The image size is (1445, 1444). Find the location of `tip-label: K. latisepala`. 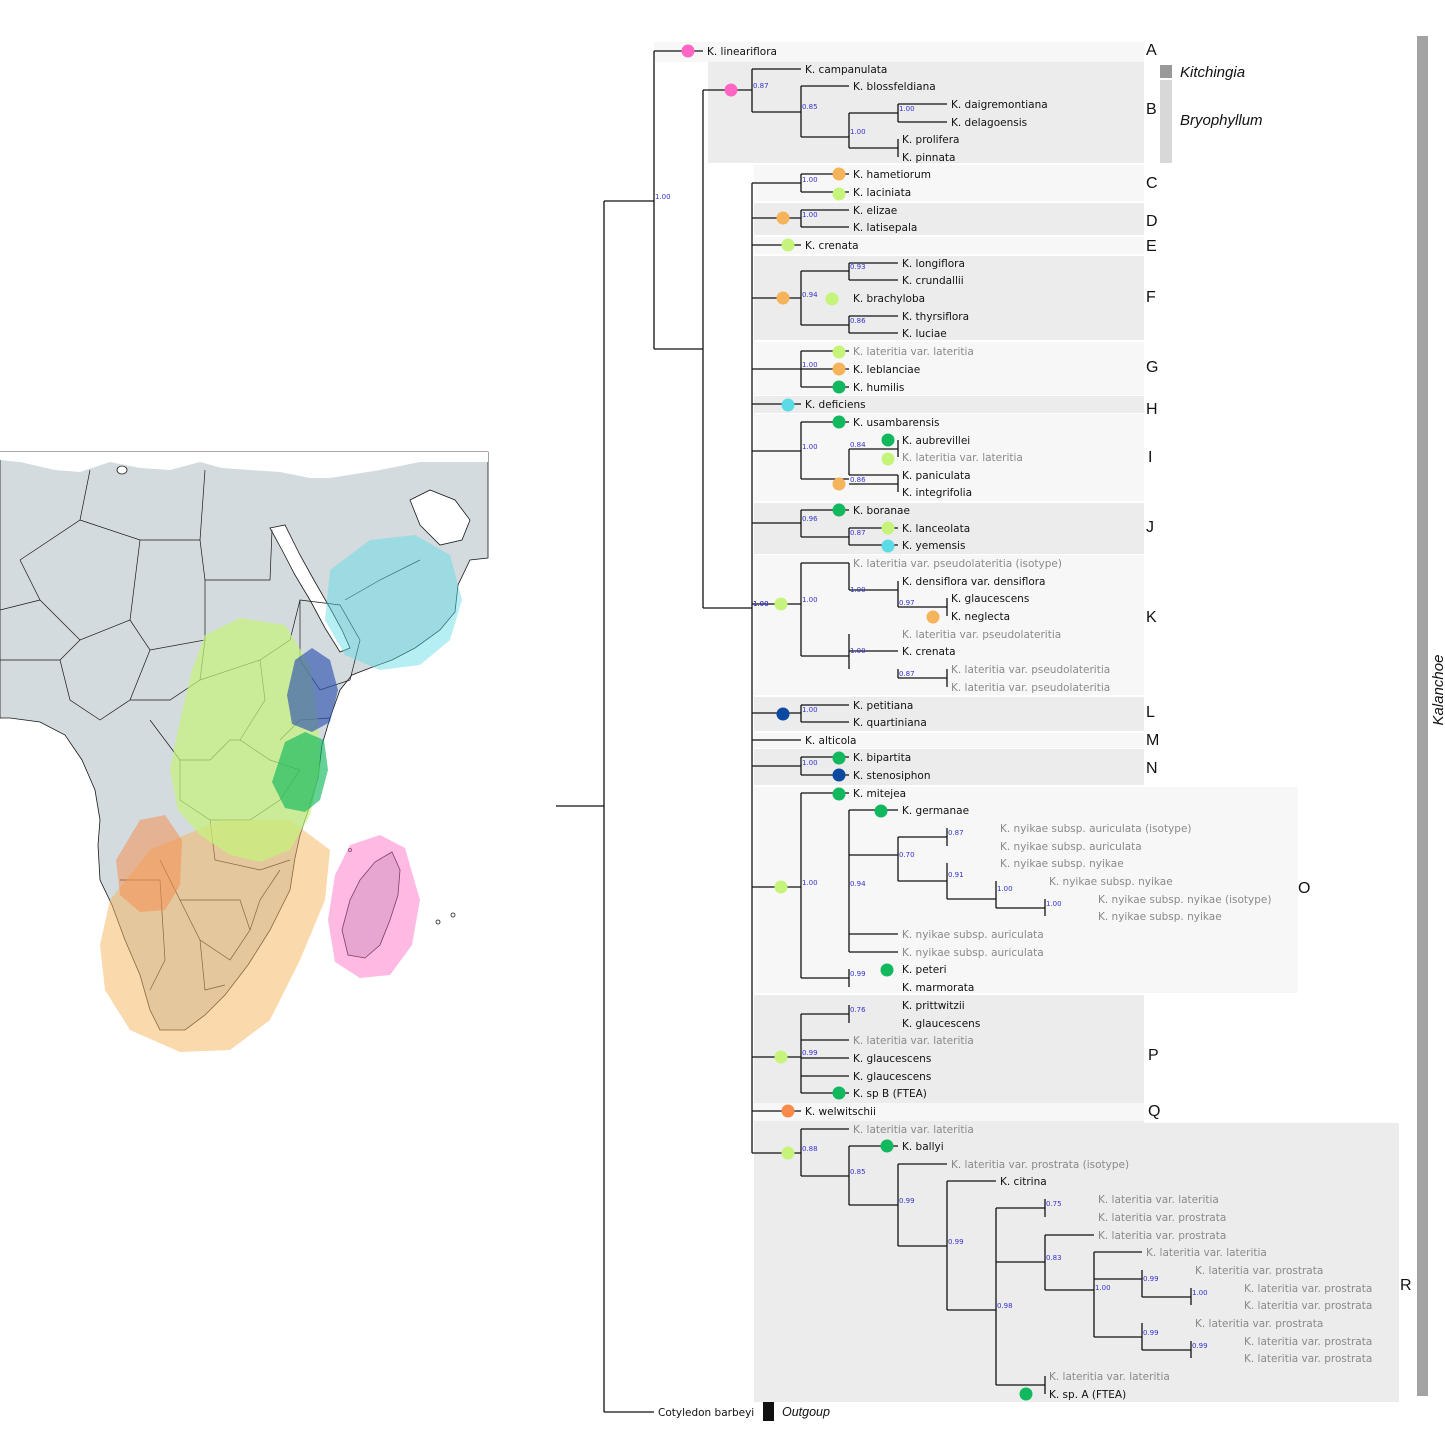

tip-label: K. latisepala is located at coordinates (885, 228).